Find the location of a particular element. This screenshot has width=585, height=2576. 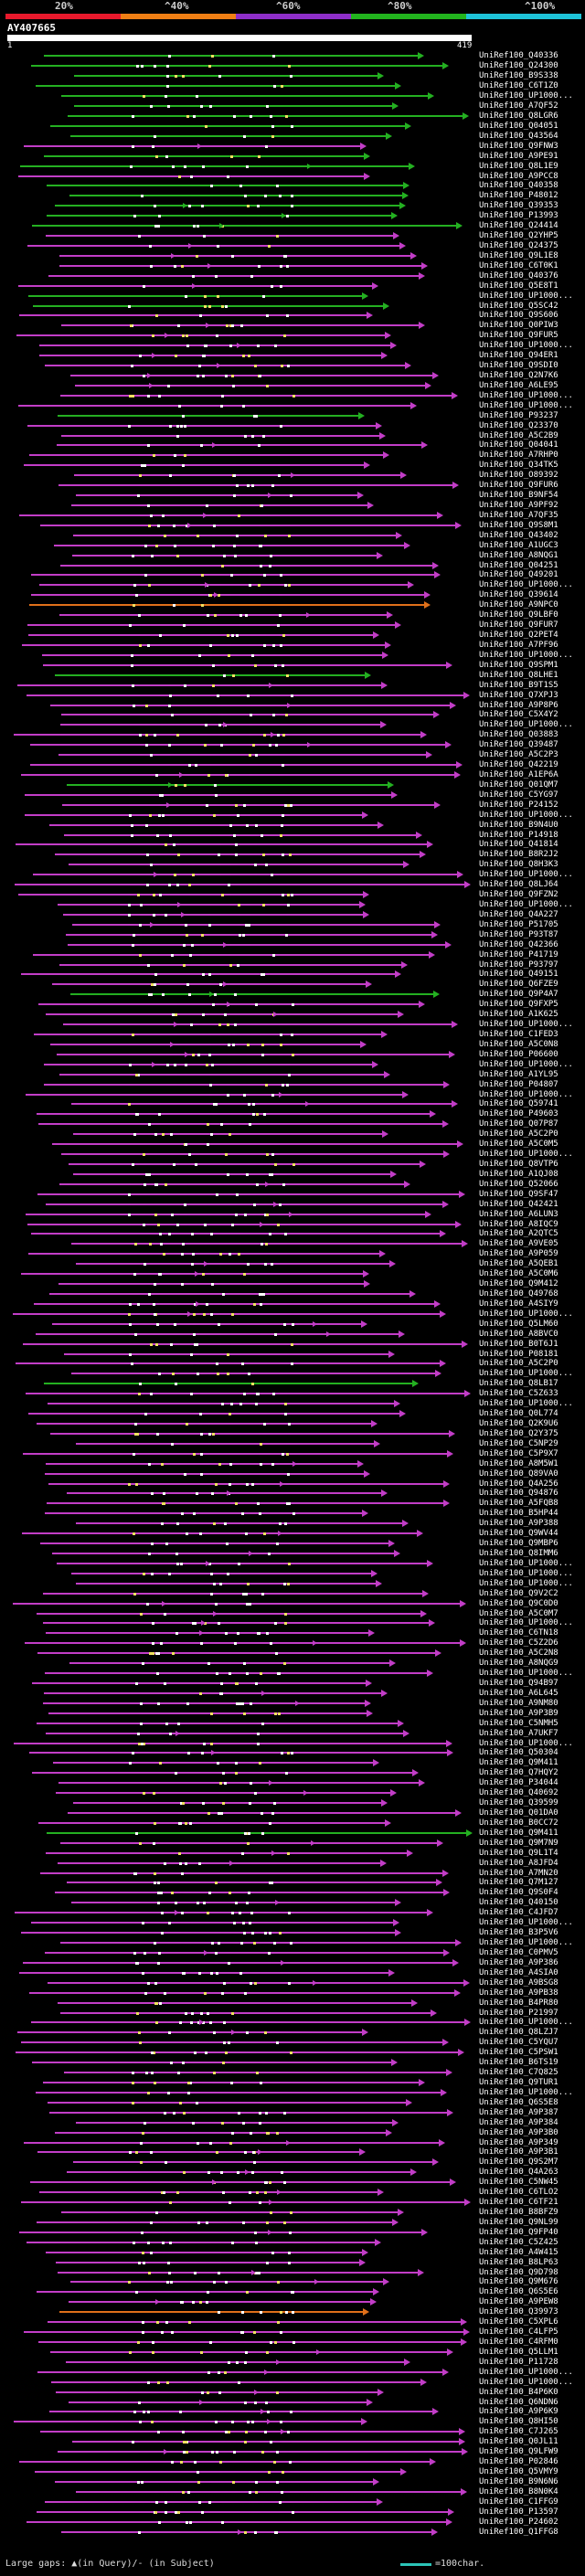

hit-label: UniRef100_A9PEW8 is located at coordinates (518, 2301).